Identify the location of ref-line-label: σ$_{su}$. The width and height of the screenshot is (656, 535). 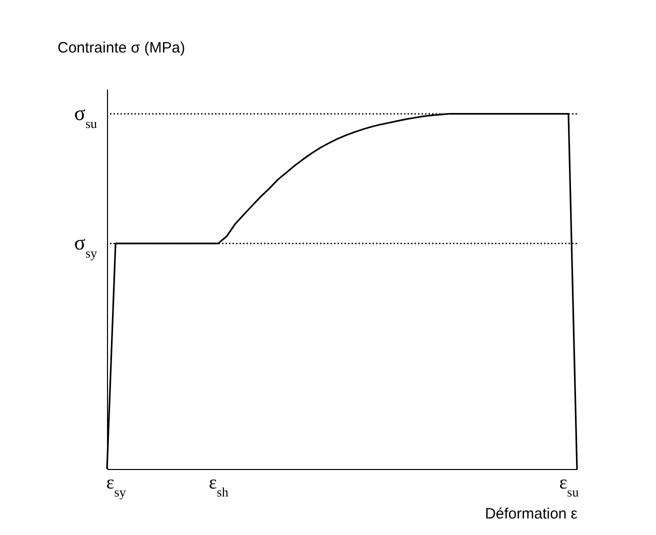
(86, 115).